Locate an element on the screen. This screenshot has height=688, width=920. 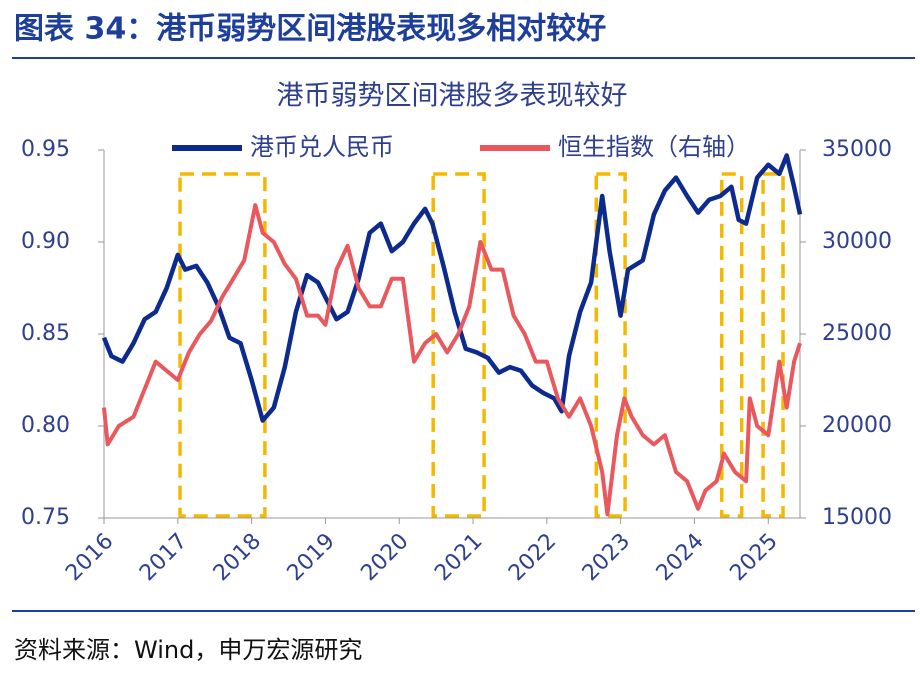
y2-tick-label: 15000 is located at coordinates (857, 517).